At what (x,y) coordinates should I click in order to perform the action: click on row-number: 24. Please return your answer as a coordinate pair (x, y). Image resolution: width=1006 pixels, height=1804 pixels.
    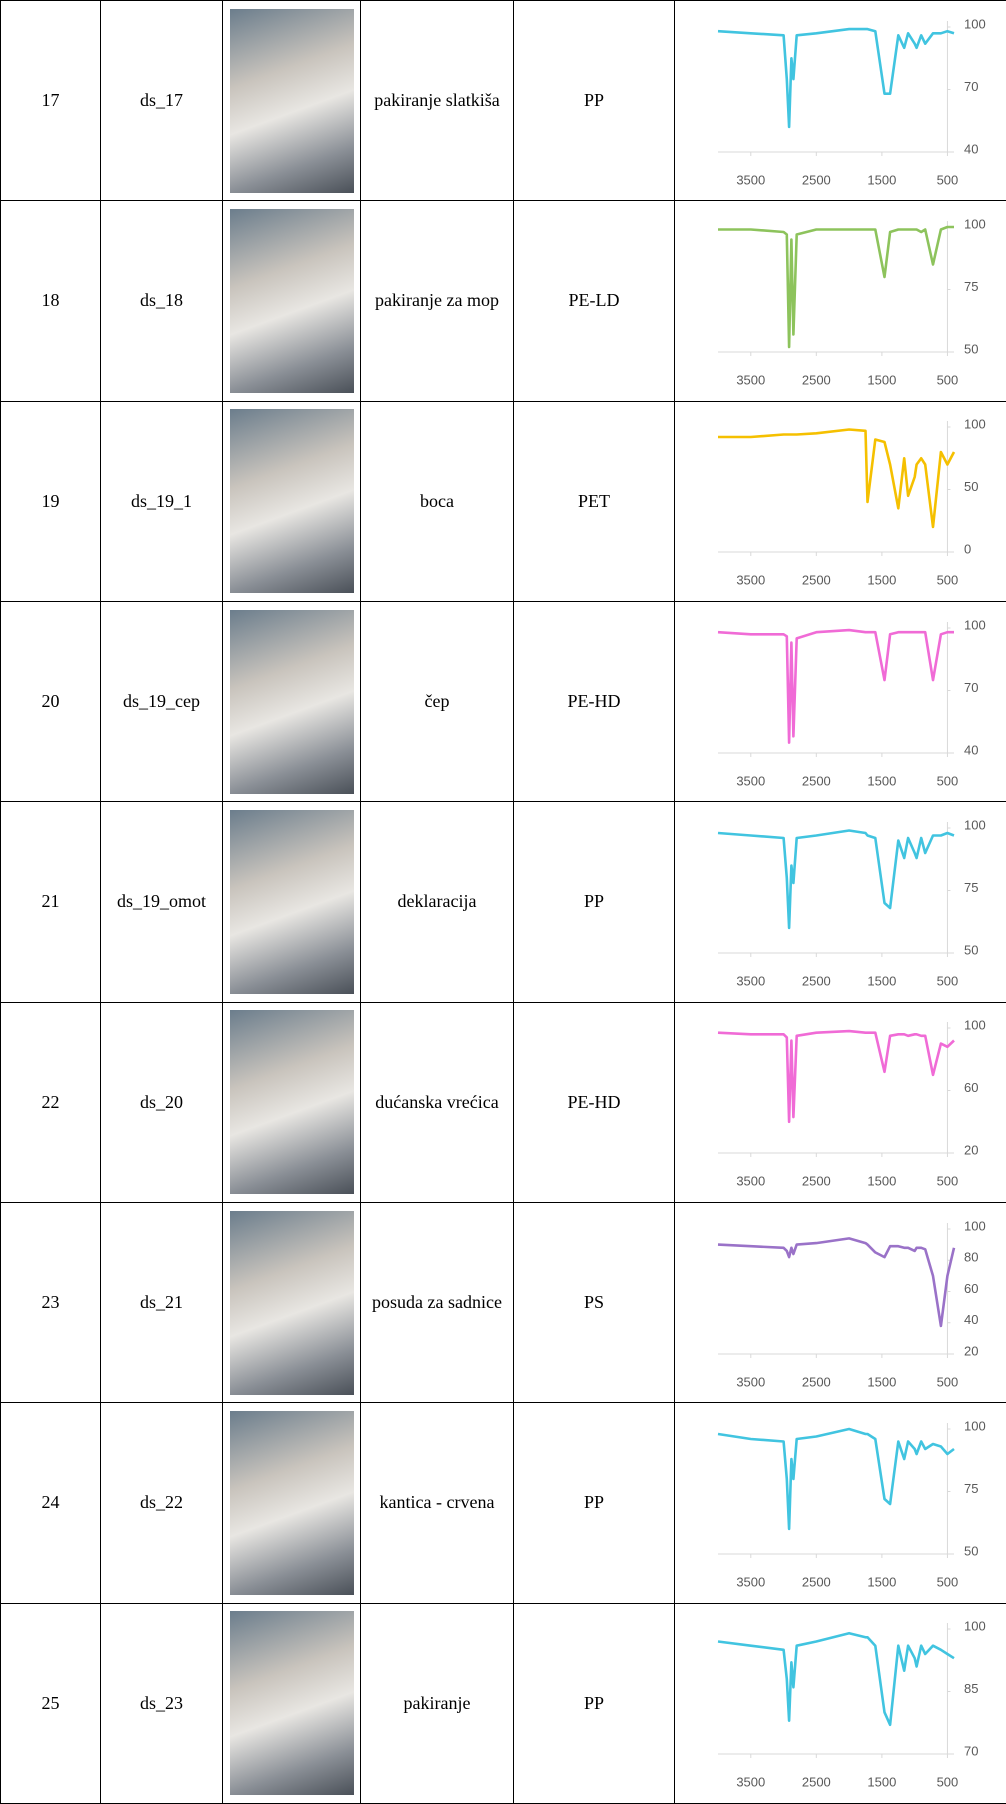
    Looking at the image, I should click on (50, 1502).